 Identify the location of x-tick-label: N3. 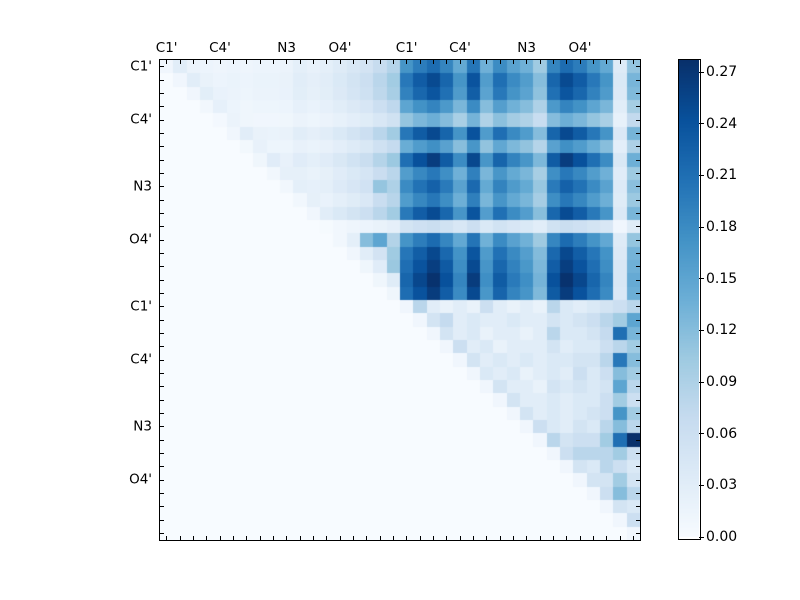
(287, 48).